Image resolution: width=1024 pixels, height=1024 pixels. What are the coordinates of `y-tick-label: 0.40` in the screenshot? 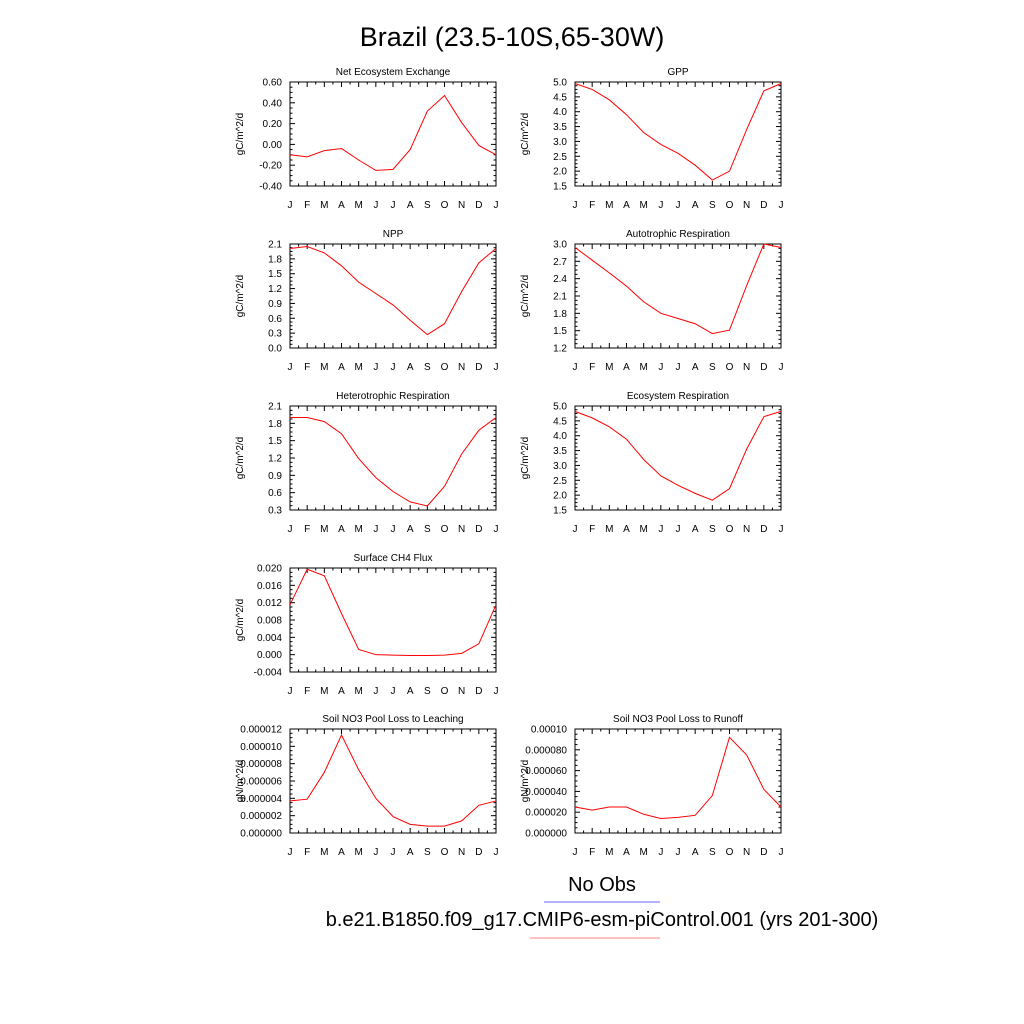 It's located at (273, 103).